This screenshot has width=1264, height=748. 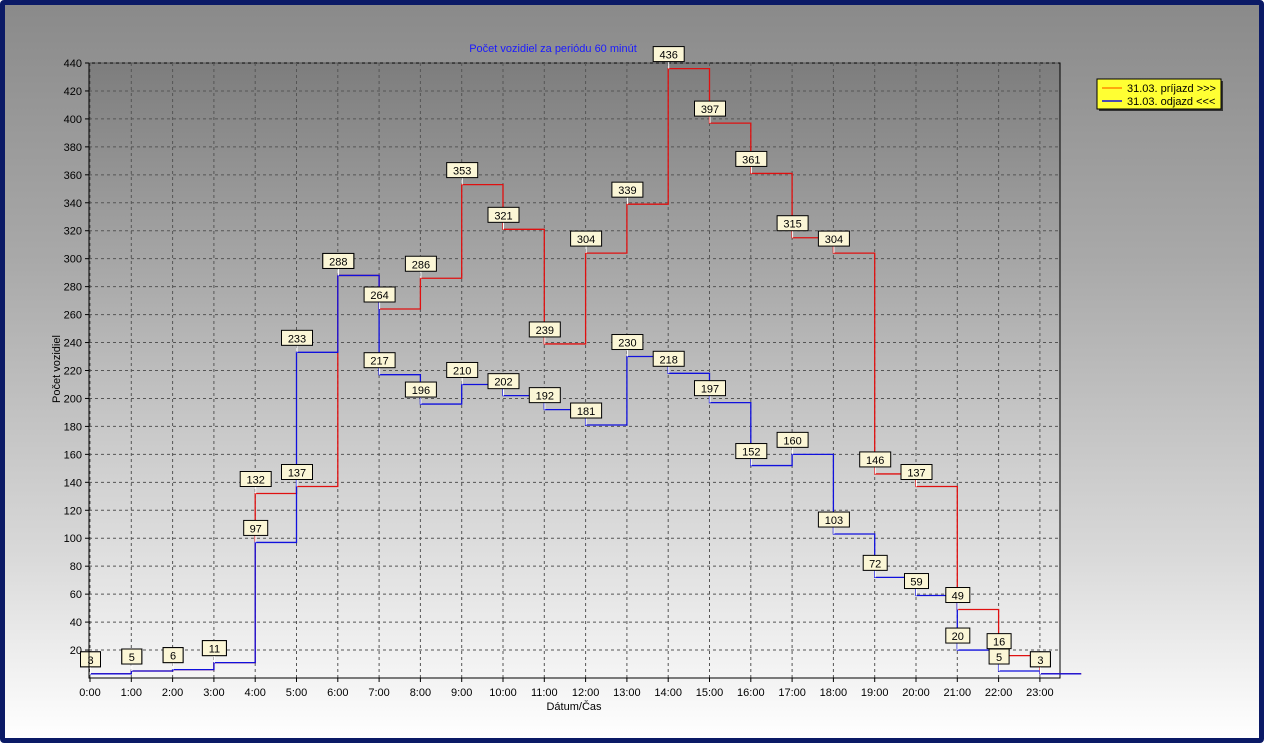 I want to click on x-tick-label: 16:00, so click(x=751, y=693).